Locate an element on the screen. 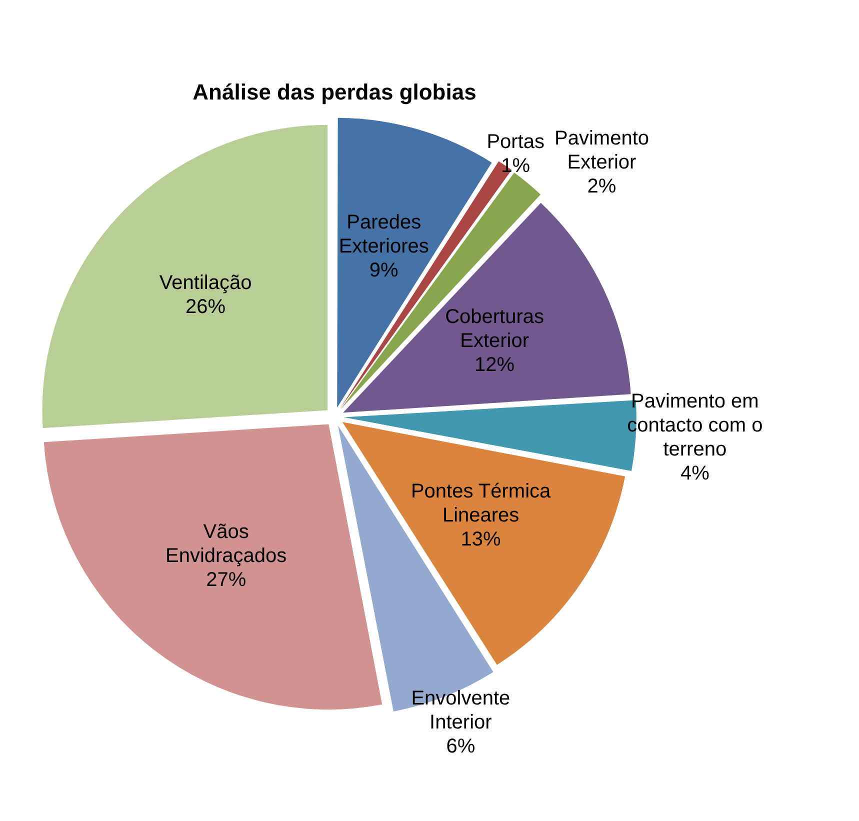 The width and height of the screenshot is (859, 821). slice-label: Coberturas Exterior is located at coordinates (494, 329).